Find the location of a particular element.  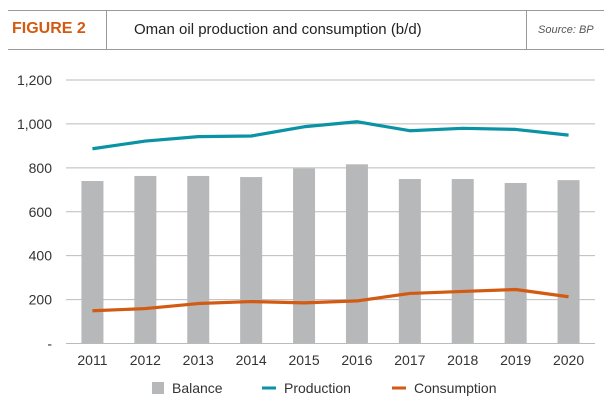

y-tick-label: 400 is located at coordinates (41, 256).